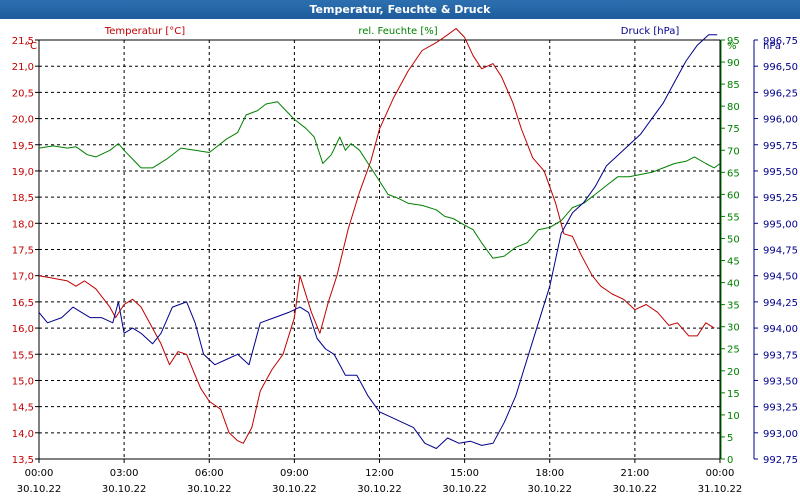 This screenshot has height=500, width=800. Describe the element at coordinates (733, 306) in the screenshot. I see `humidity-tick-label: 35` at that location.